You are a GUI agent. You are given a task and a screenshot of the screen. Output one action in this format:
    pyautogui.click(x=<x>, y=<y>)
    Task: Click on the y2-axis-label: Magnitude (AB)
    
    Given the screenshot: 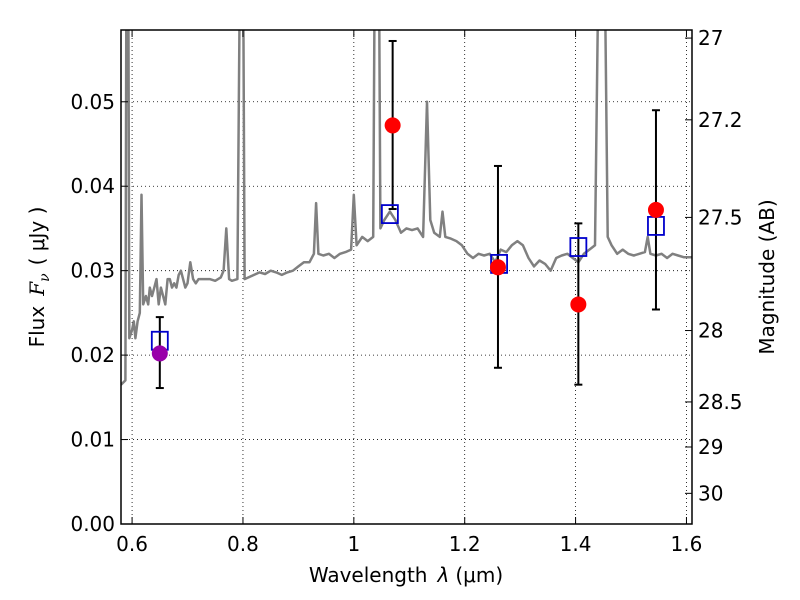 What is the action you would take?
    pyautogui.click(x=767, y=276)
    